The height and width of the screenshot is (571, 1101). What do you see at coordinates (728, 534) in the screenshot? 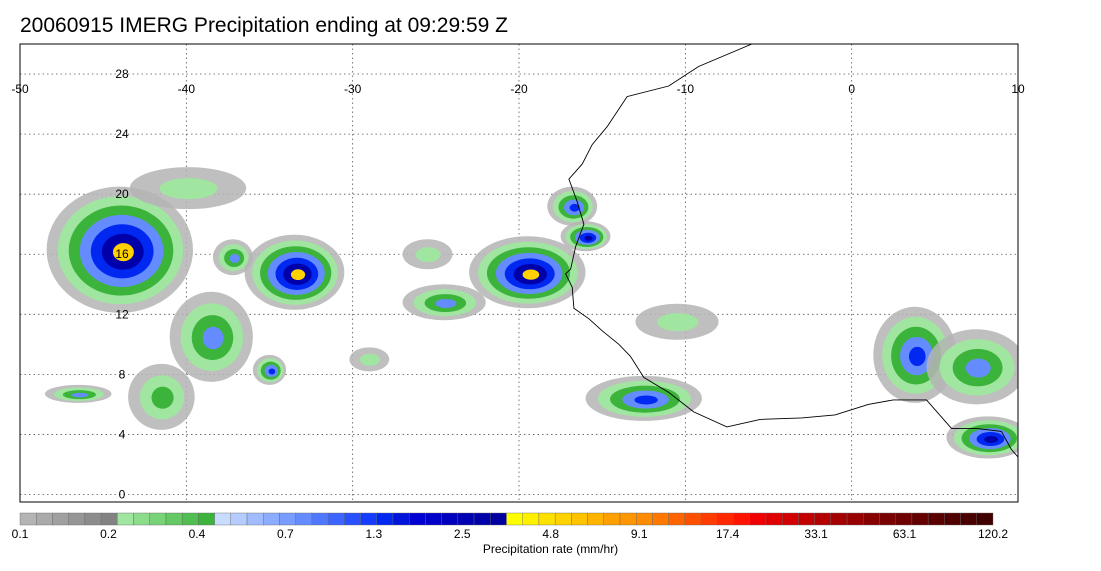
I see `colorbar-label: 17.4` at bounding box center [728, 534].